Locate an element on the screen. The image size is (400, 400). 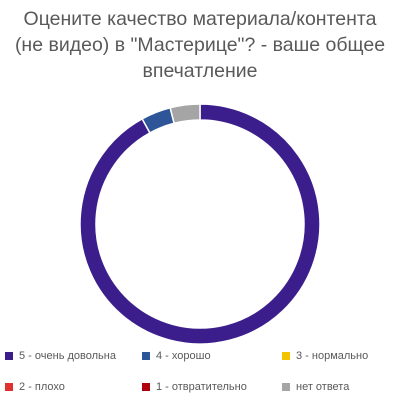
legend-item-no-answer: нет ответа is located at coordinates (315, 387).